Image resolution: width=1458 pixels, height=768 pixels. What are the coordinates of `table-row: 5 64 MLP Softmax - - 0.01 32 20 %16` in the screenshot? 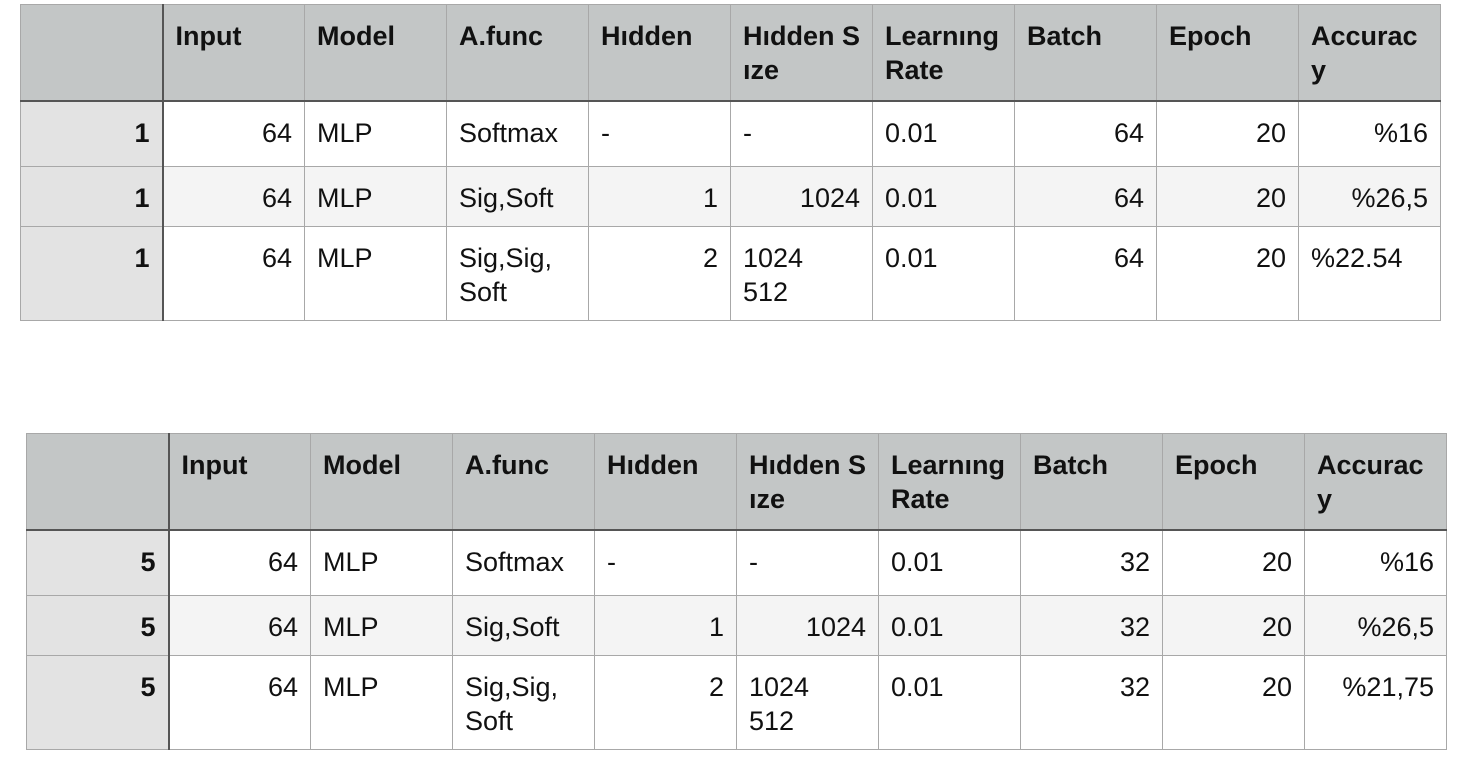 It's located at (736, 562).